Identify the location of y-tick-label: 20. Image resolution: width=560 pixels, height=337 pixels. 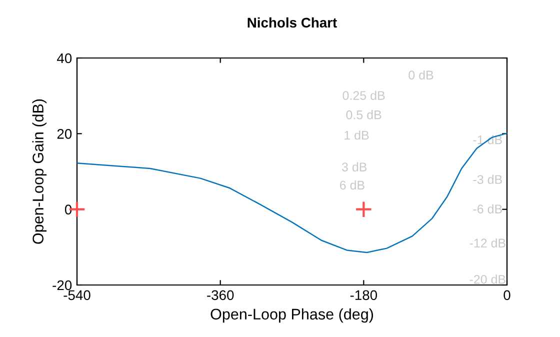
(64, 134).